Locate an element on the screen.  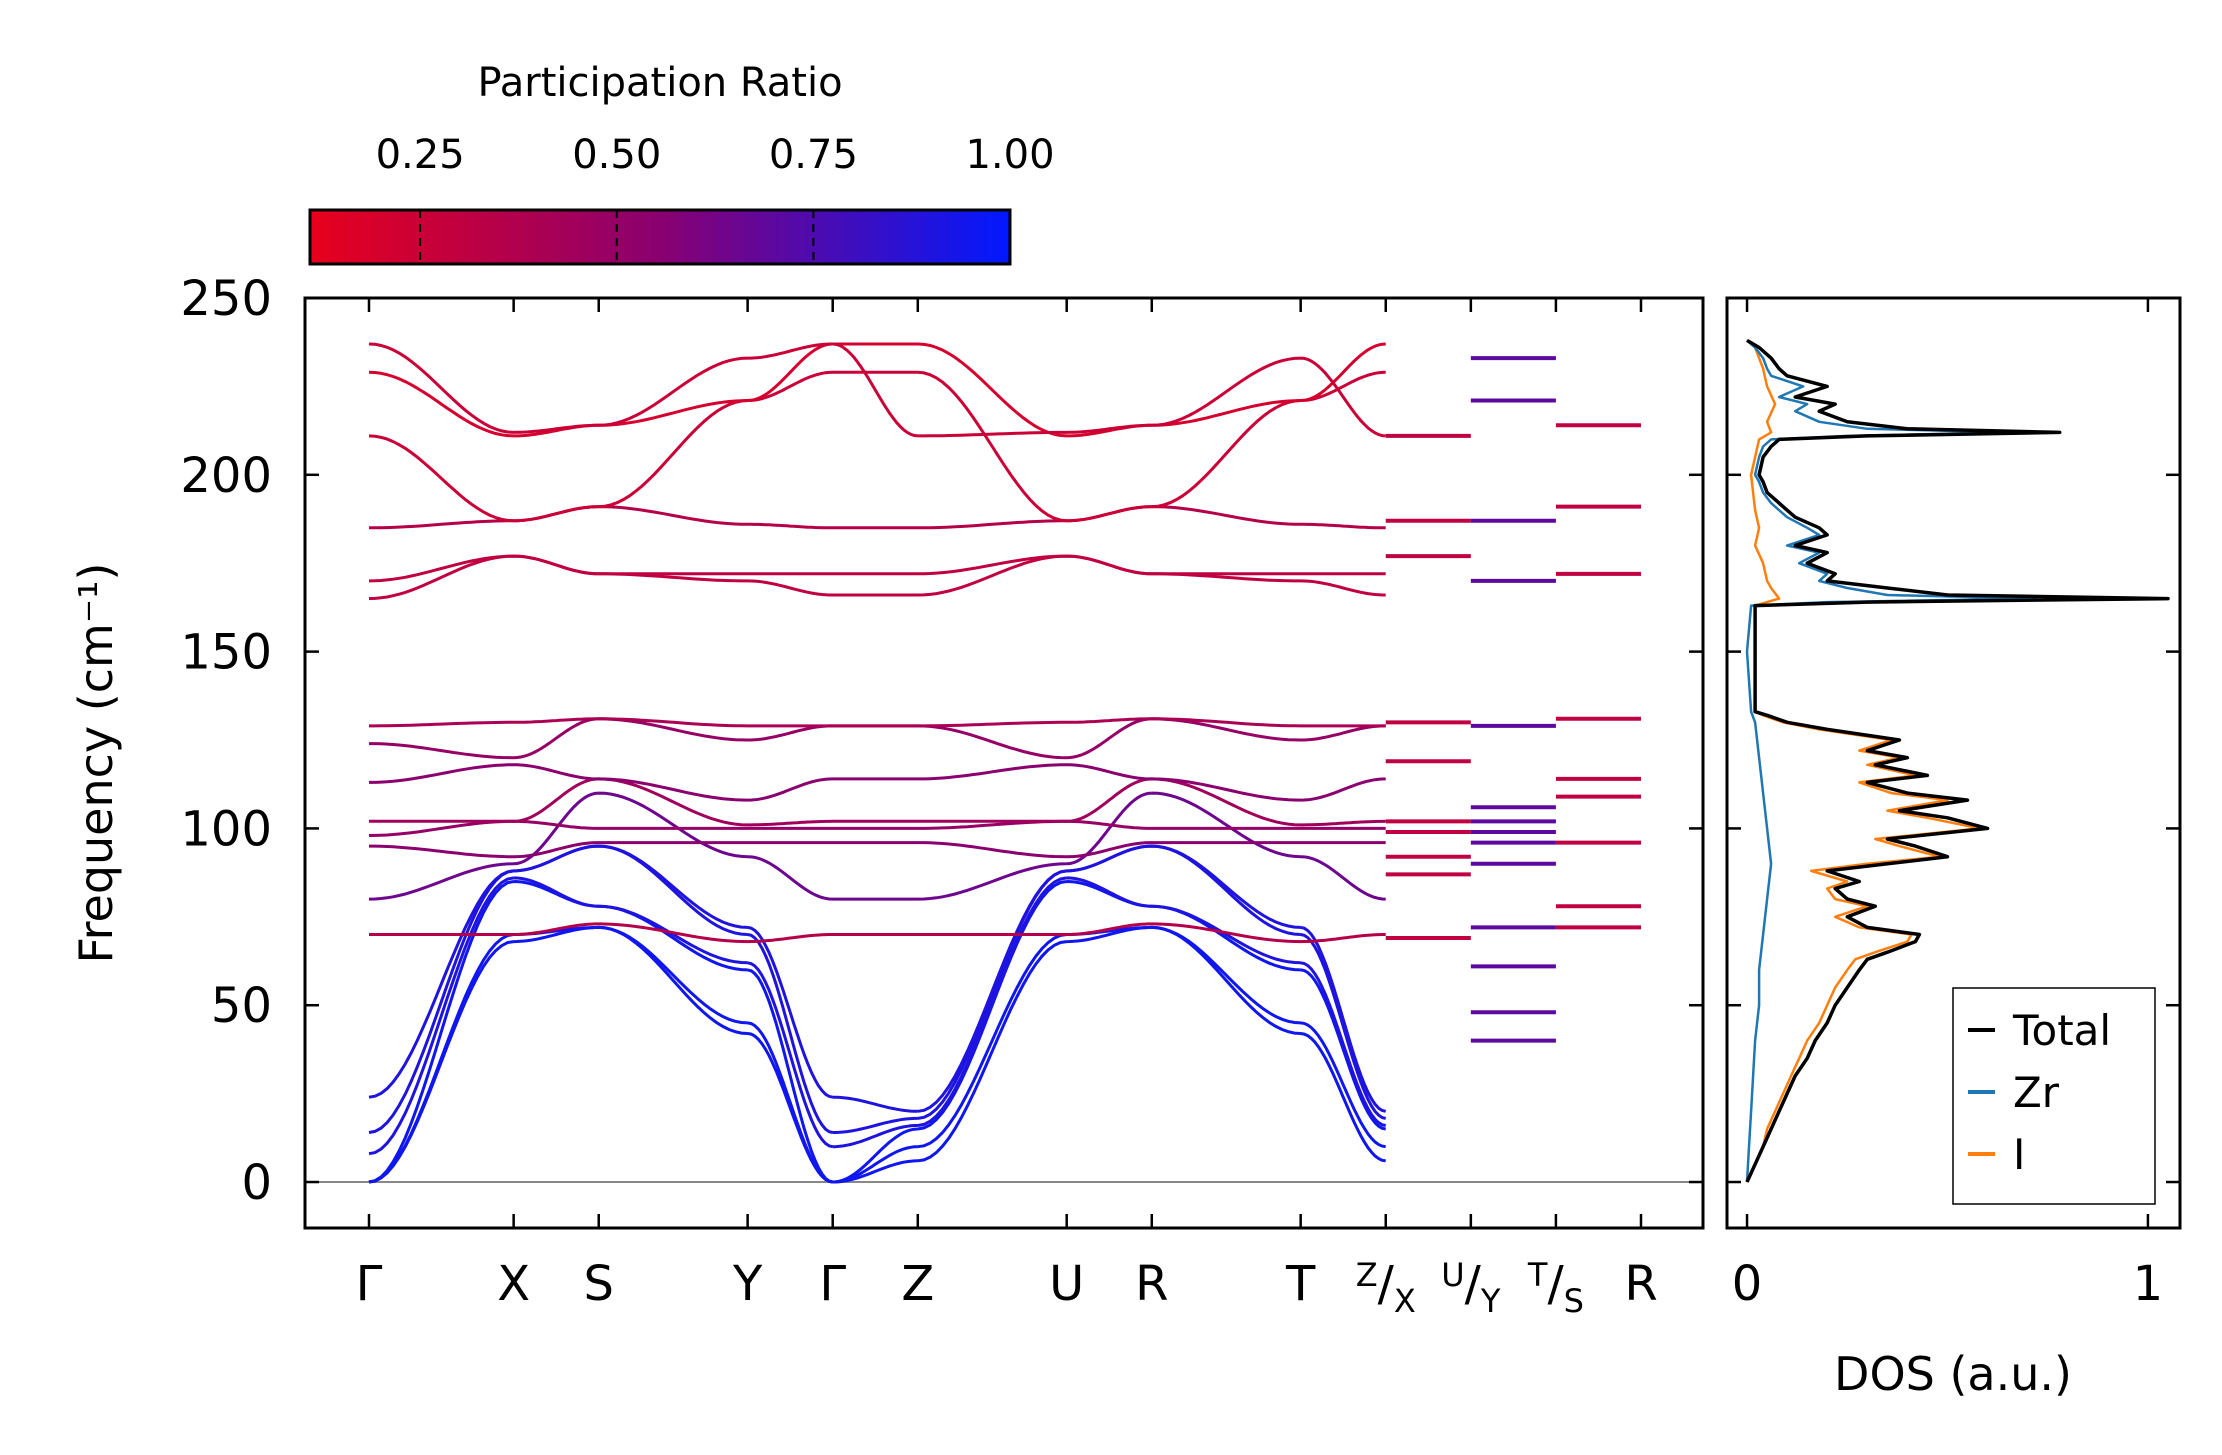
dos-xlabel: DOS (a.u.) is located at coordinates (1953, 1374).